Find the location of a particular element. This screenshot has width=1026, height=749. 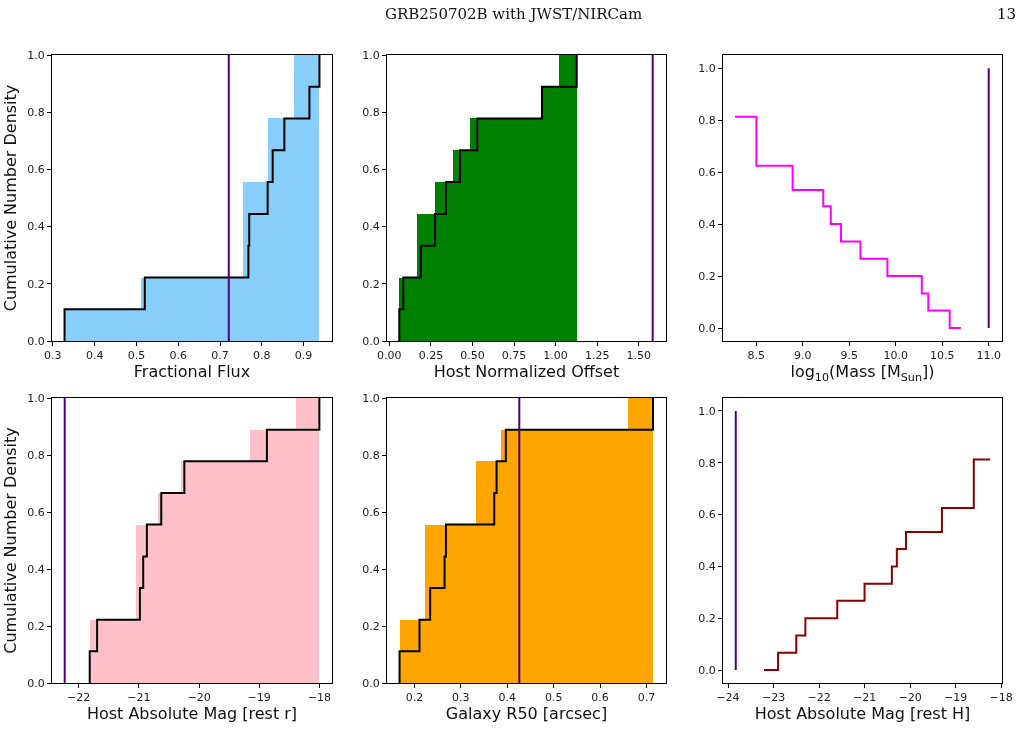

x-tick-label: 0.8 is located at coordinates (262, 356).